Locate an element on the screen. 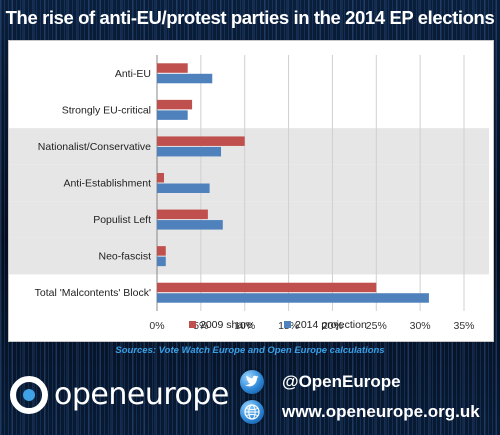 The width and height of the screenshot is (500, 435). legend-label: 2009 share is located at coordinates (226, 325).